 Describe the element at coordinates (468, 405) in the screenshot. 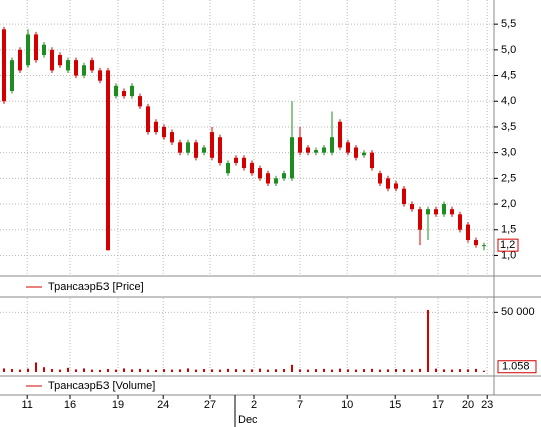

I see `x-tick-label: 20` at that location.